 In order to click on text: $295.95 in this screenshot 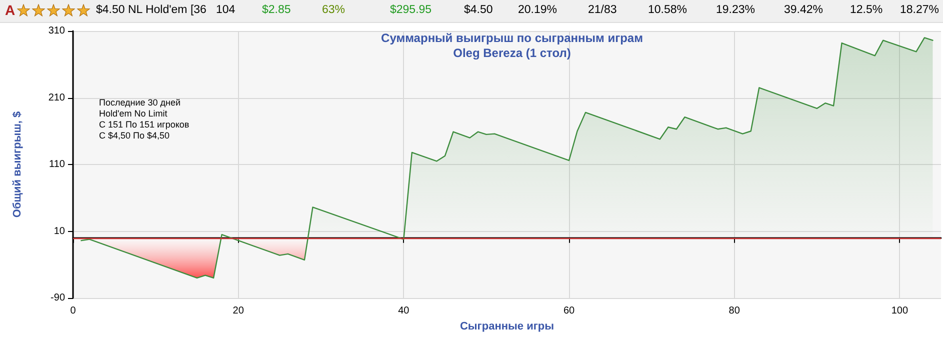, I will do `click(411, 10)`.